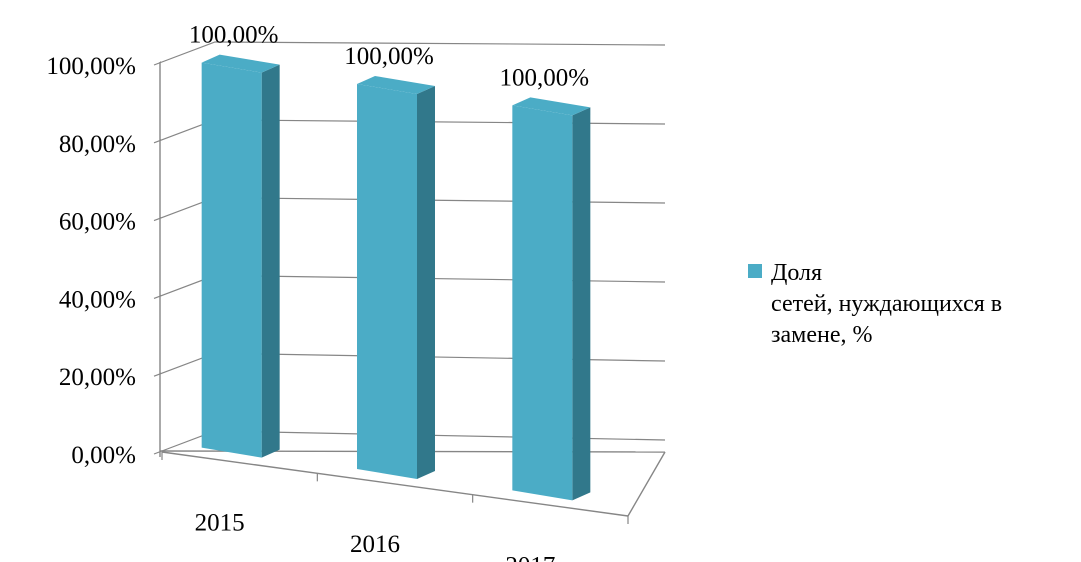  What do you see at coordinates (97, 377) in the screenshot?
I see `y-tick-label: 20,00%` at bounding box center [97, 377].